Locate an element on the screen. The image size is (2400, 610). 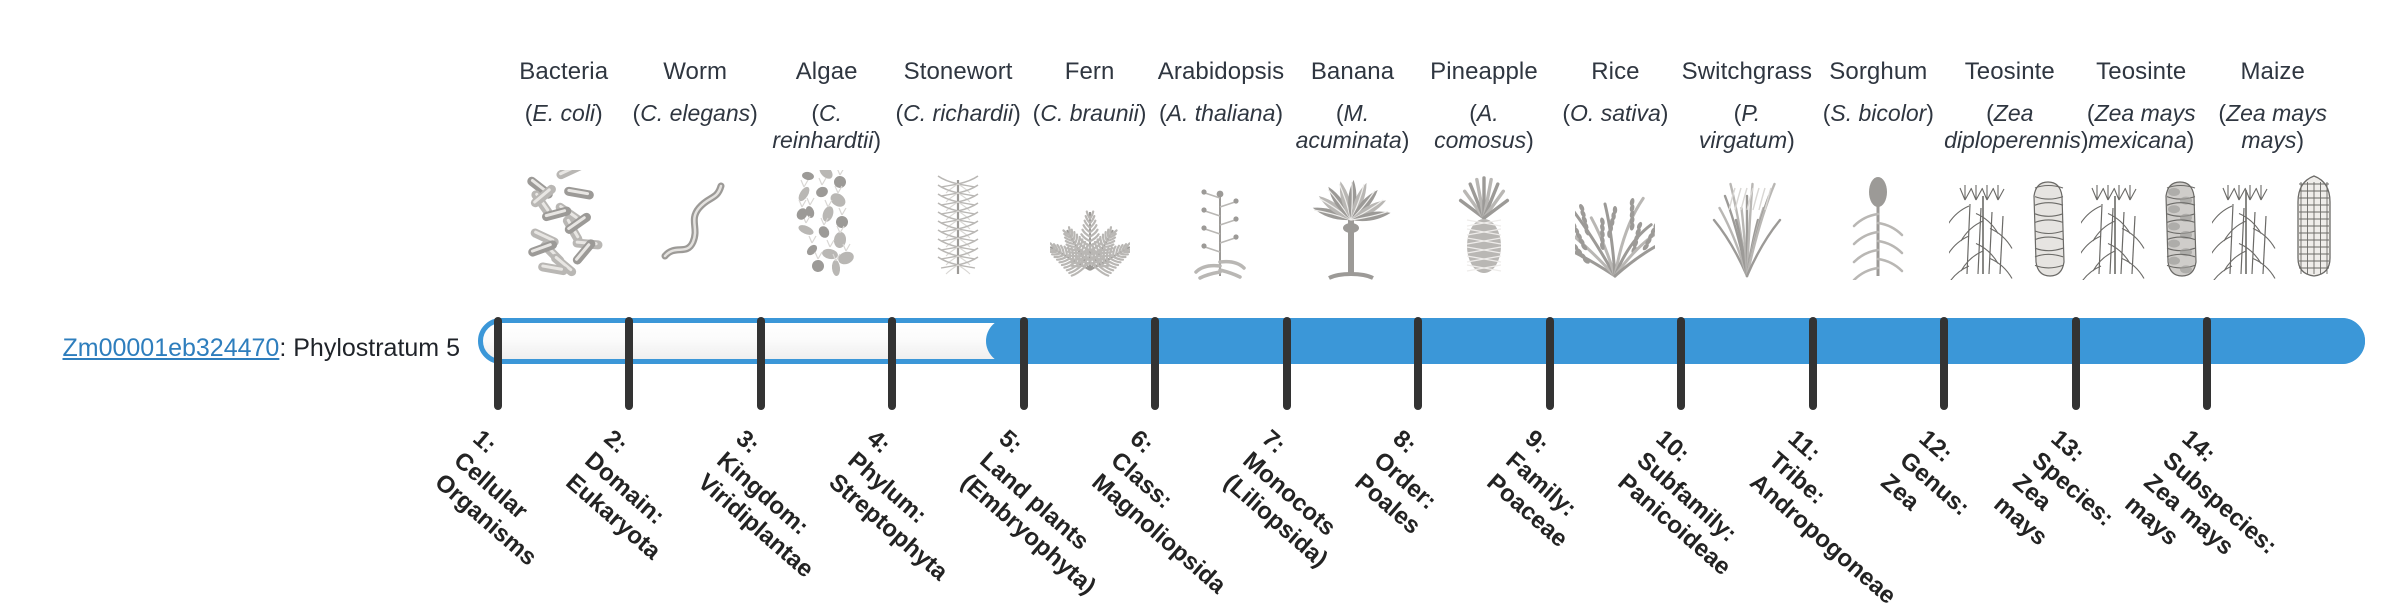
species-common-name: Rice is located at coordinates (1615, 72).